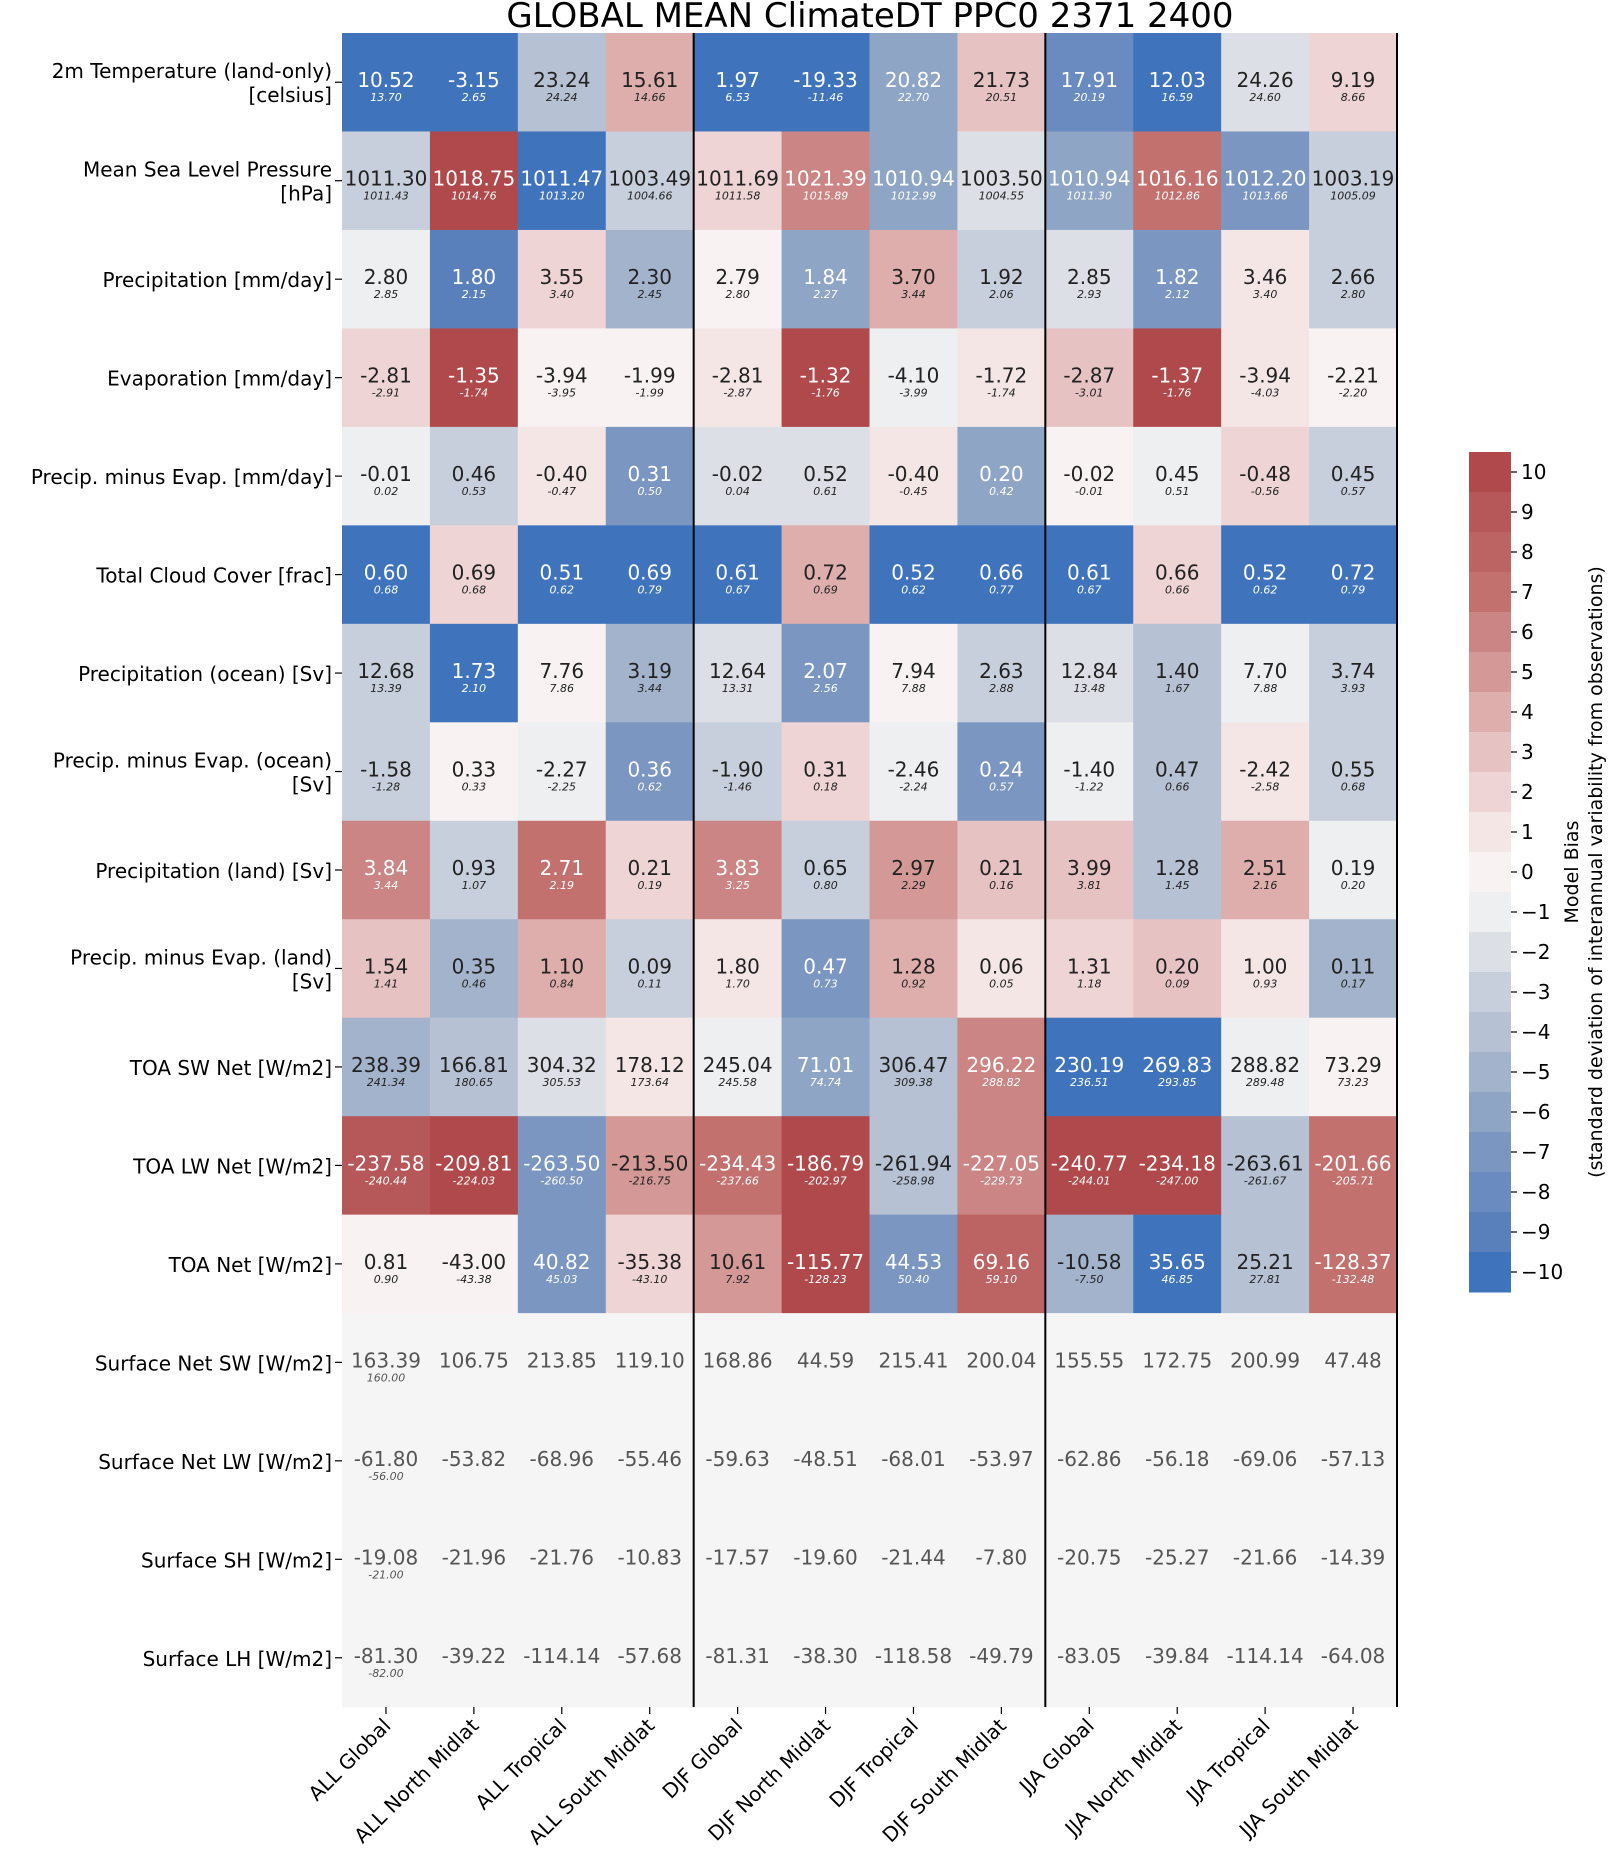  I want to click on cell-observation-label: 0.50, so click(649, 491).